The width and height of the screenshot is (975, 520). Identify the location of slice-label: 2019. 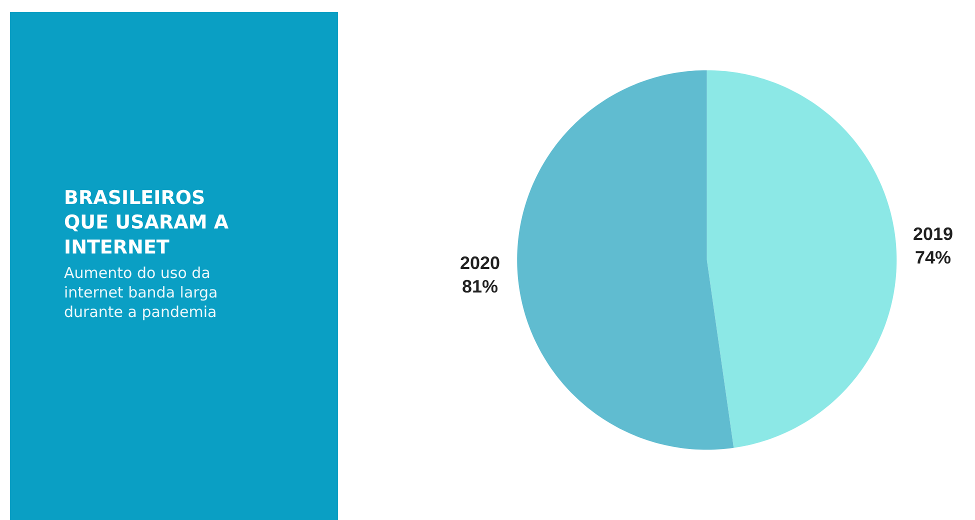
(933, 234).